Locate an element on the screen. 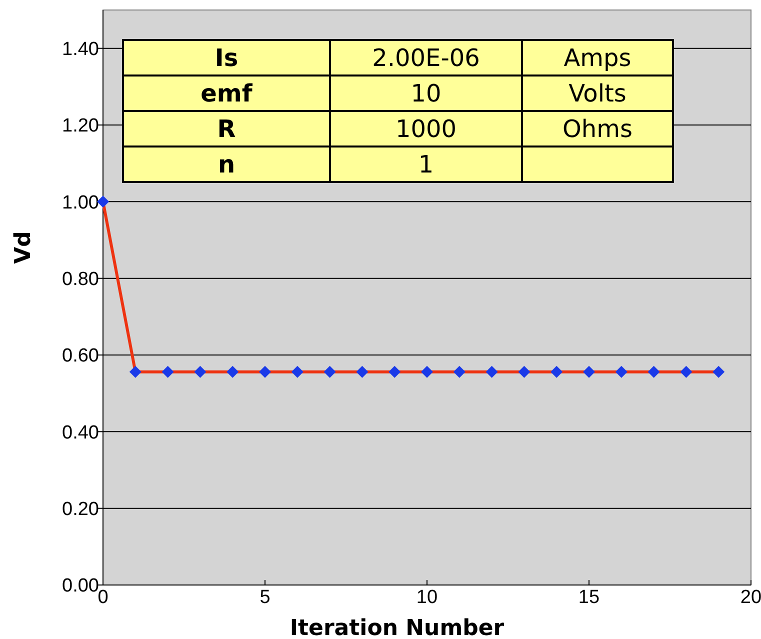  annotation: Volts is located at coordinates (597, 94).